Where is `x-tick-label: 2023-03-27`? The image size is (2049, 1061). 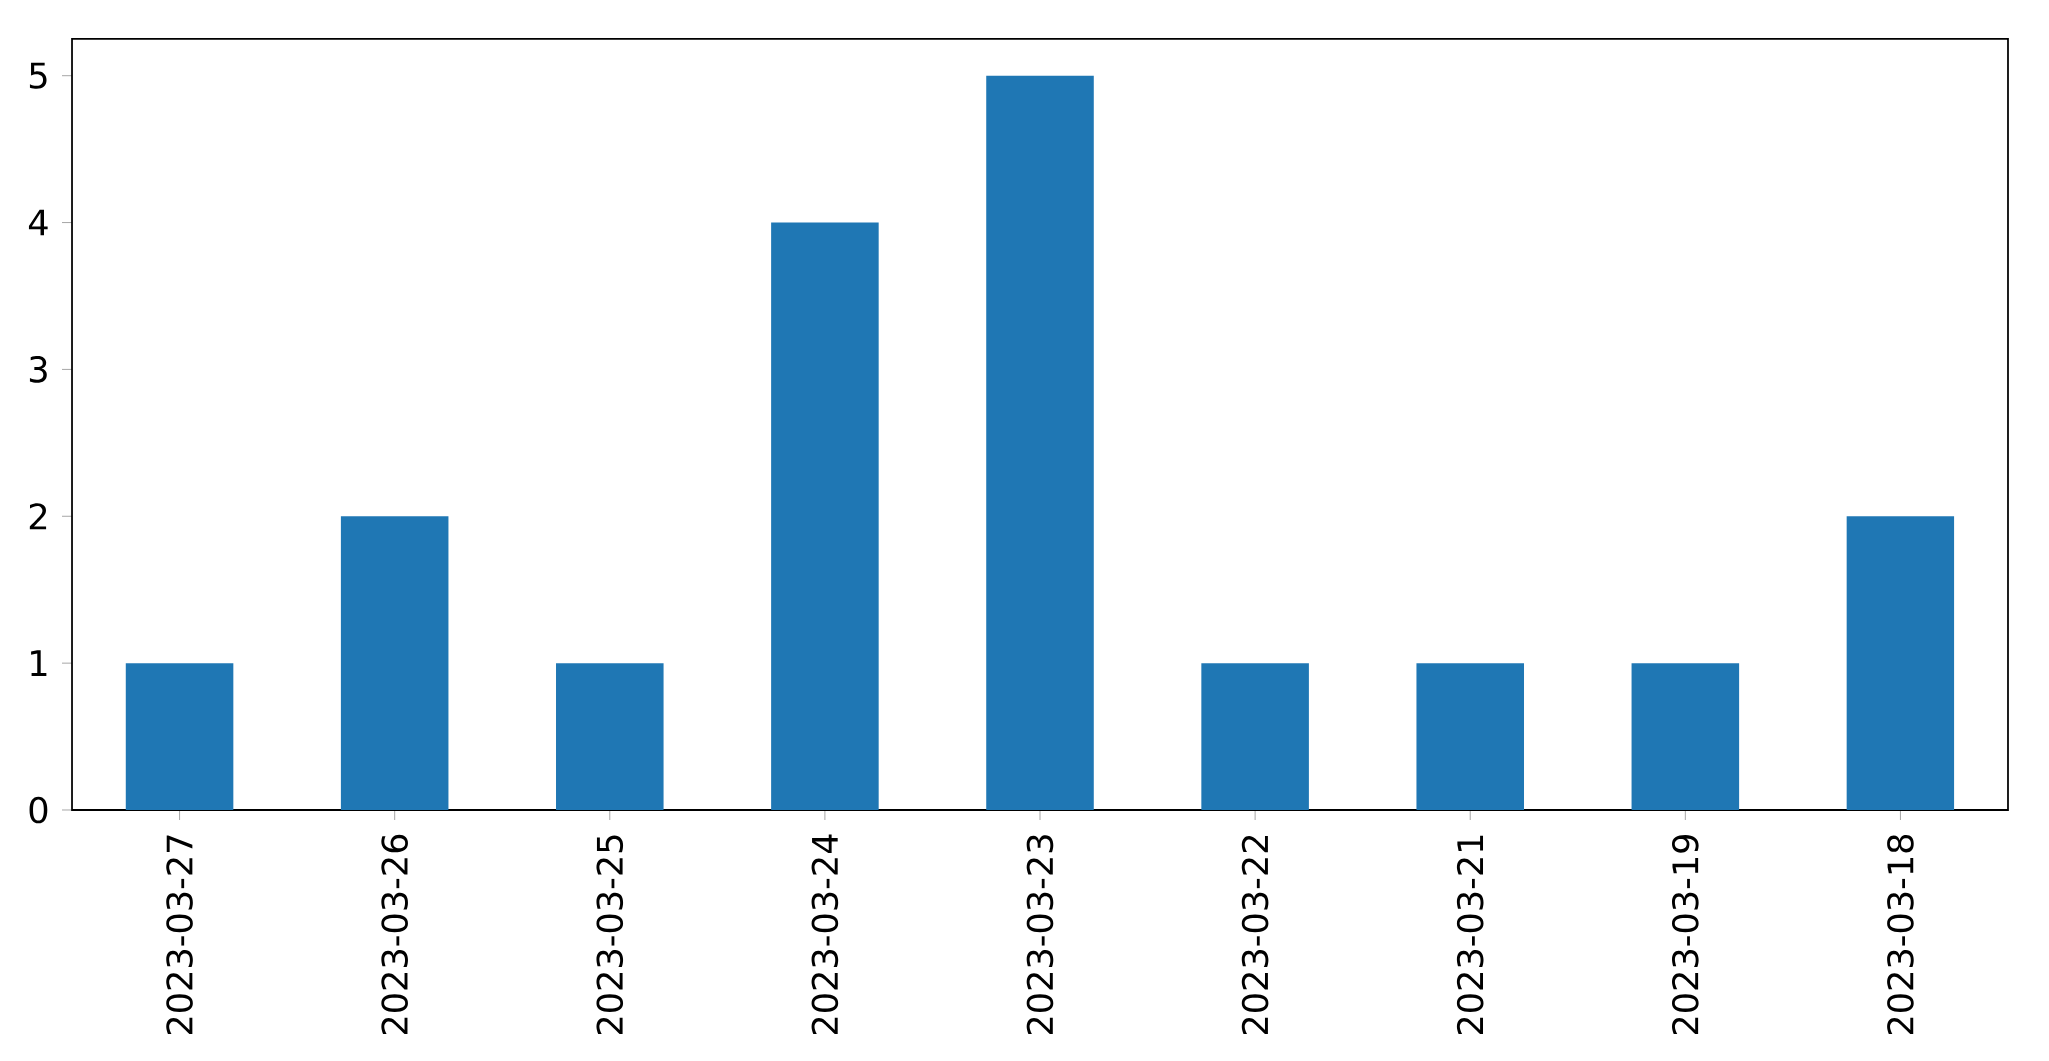
x-tick-label: 2023-03-27 is located at coordinates (179, 935).